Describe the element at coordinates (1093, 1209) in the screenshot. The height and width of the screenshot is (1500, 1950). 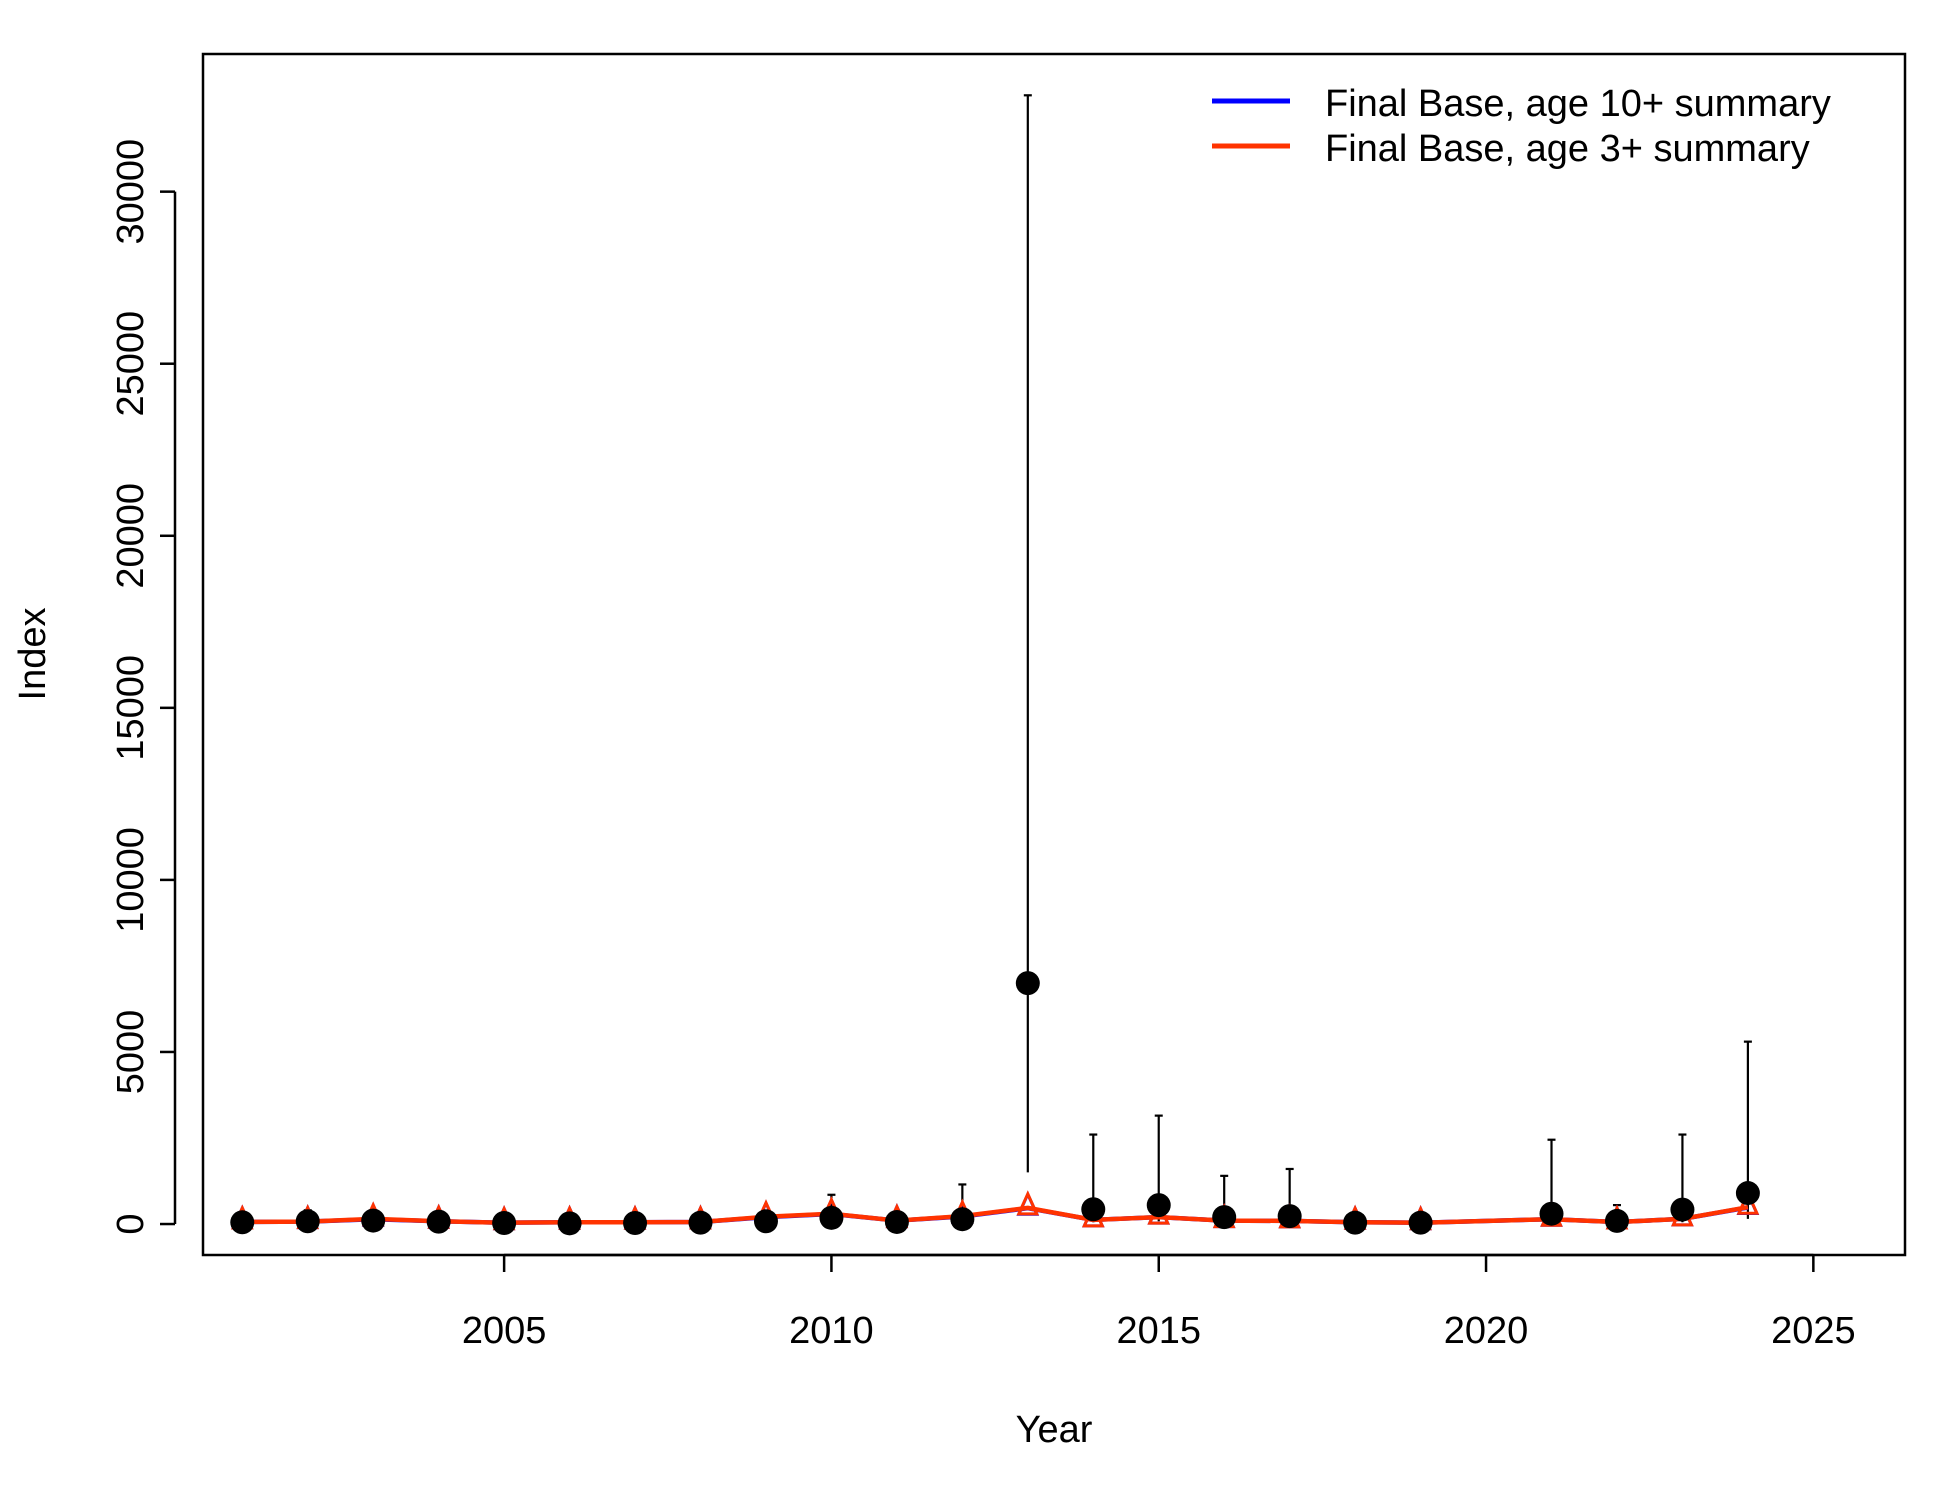
I see `observed-point-2014` at that location.